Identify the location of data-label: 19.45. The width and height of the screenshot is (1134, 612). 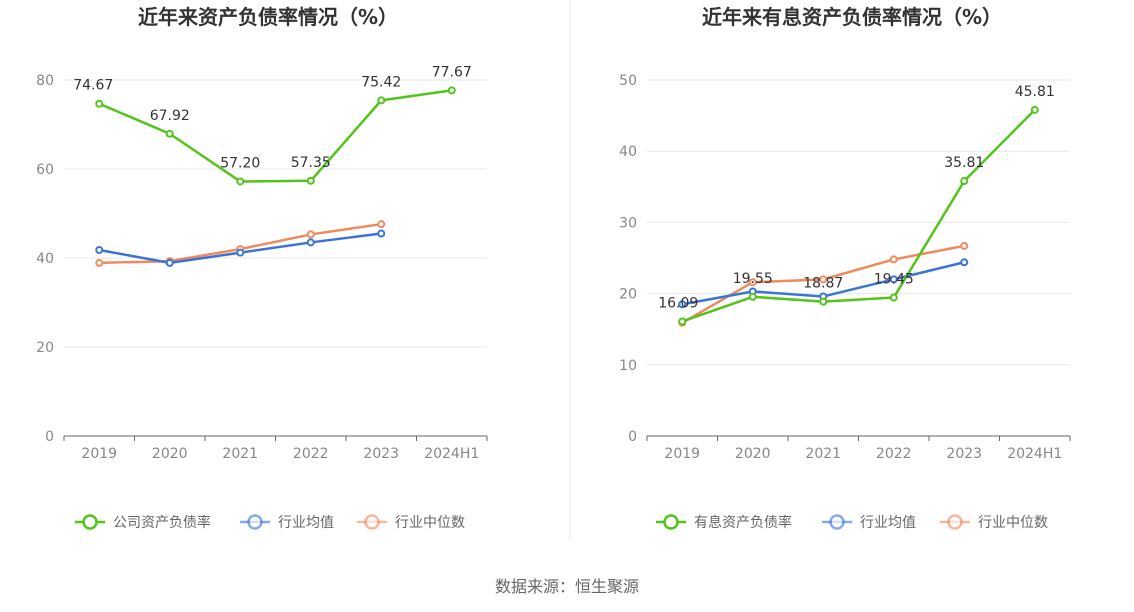
(894, 280).